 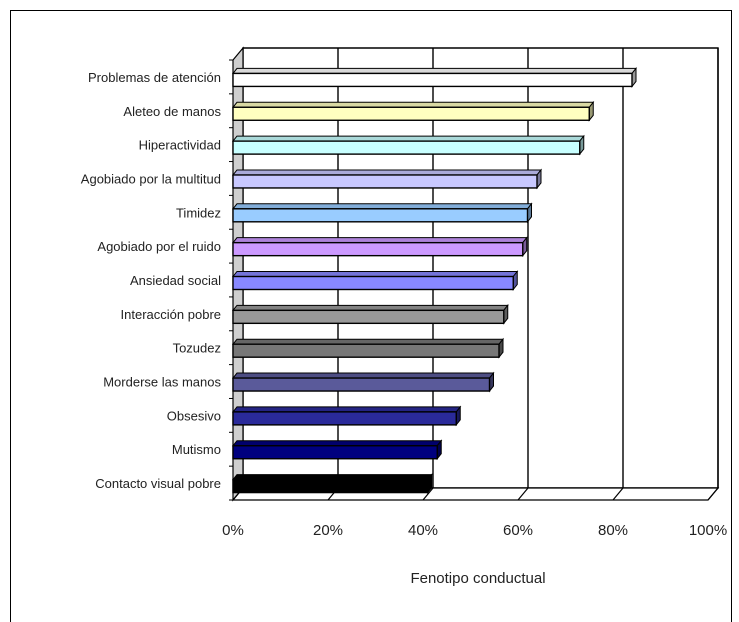 I want to click on x-tick-labels: 0% 20% 40% 60% 80% 100%, so click(x=474, y=530).